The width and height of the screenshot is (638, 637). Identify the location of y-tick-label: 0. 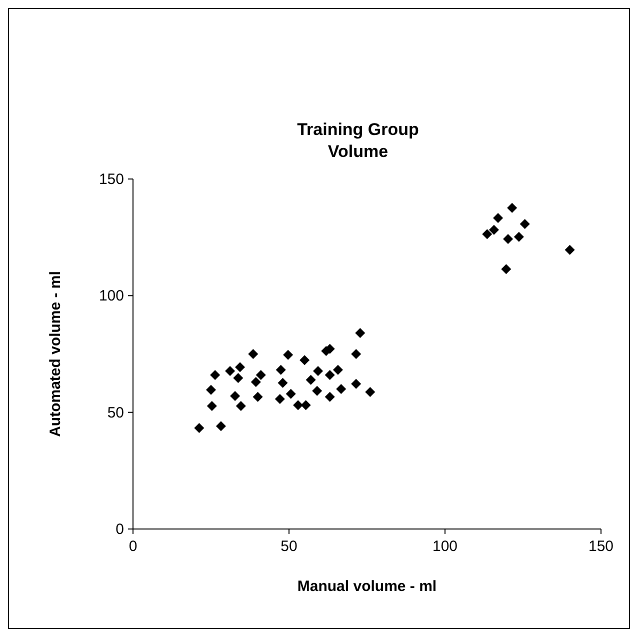
(120, 529).